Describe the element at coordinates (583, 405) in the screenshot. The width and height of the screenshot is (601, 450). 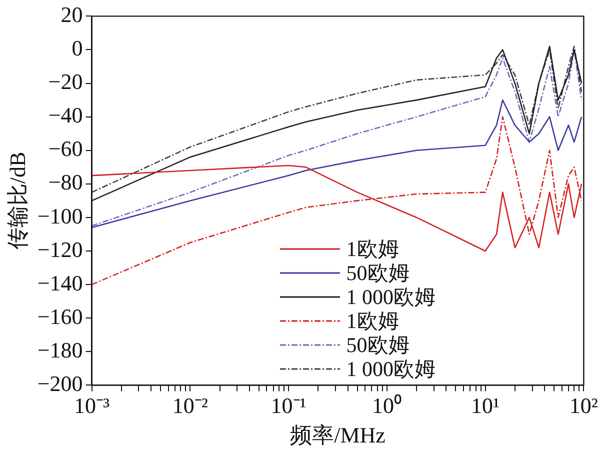
I see `x-tick-label: 10²` at that location.